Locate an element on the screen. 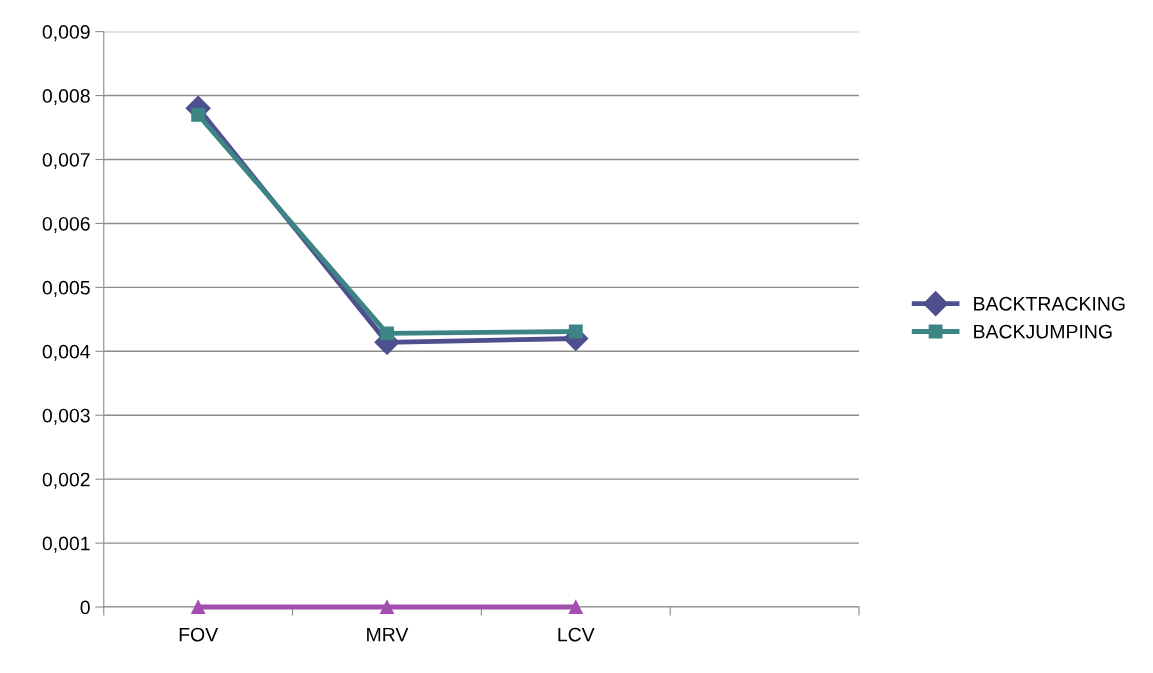 The height and width of the screenshot is (673, 1153). y-tick-label: 0,001 is located at coordinates (66, 544).